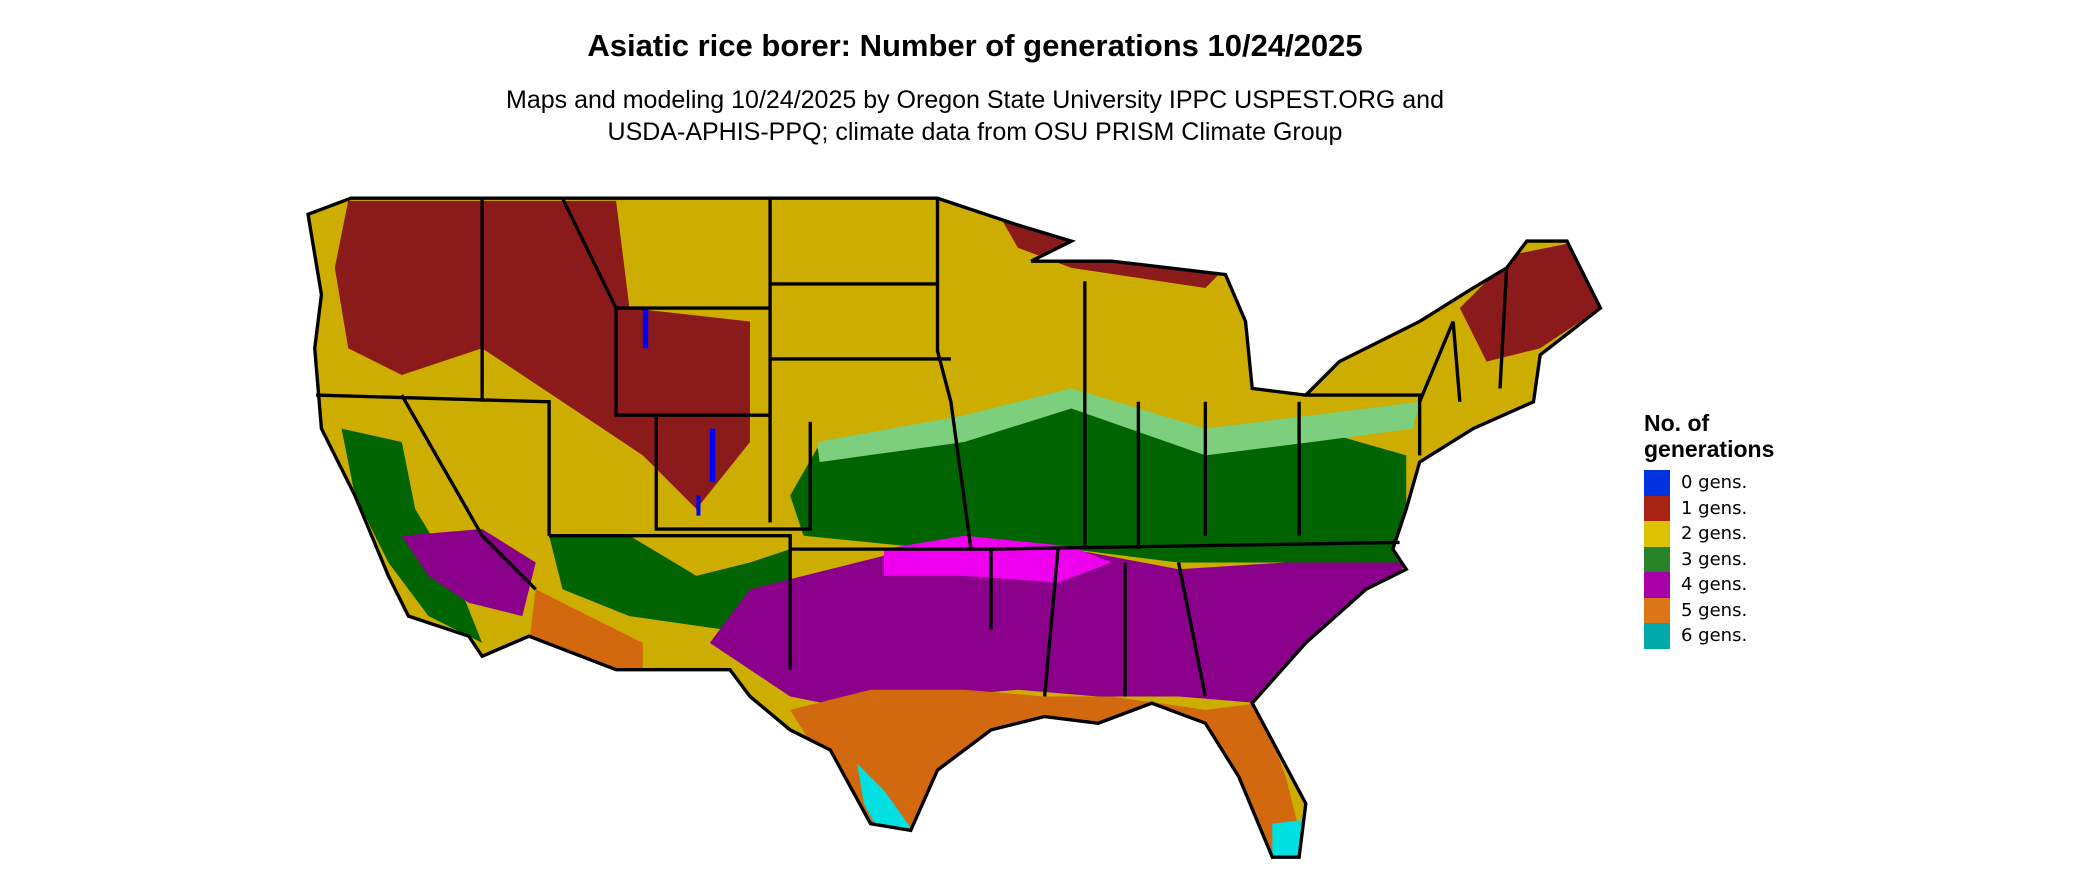 The image size is (2100, 892). I want to click on region-gen4-southwest, so click(468, 573).